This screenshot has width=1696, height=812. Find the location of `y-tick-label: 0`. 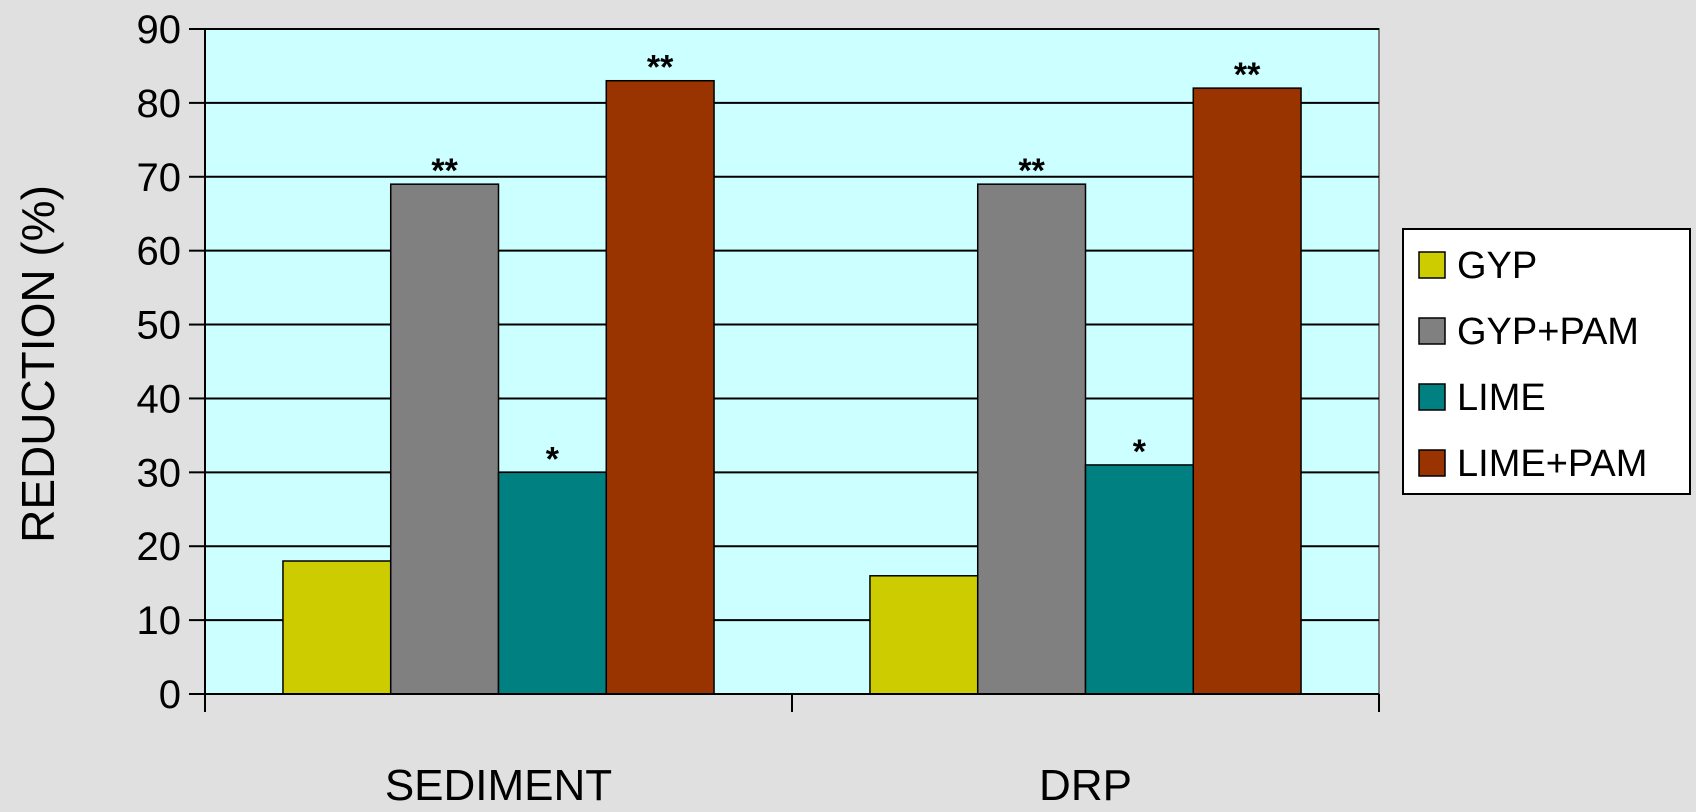

y-tick-label: 0 is located at coordinates (170, 695).